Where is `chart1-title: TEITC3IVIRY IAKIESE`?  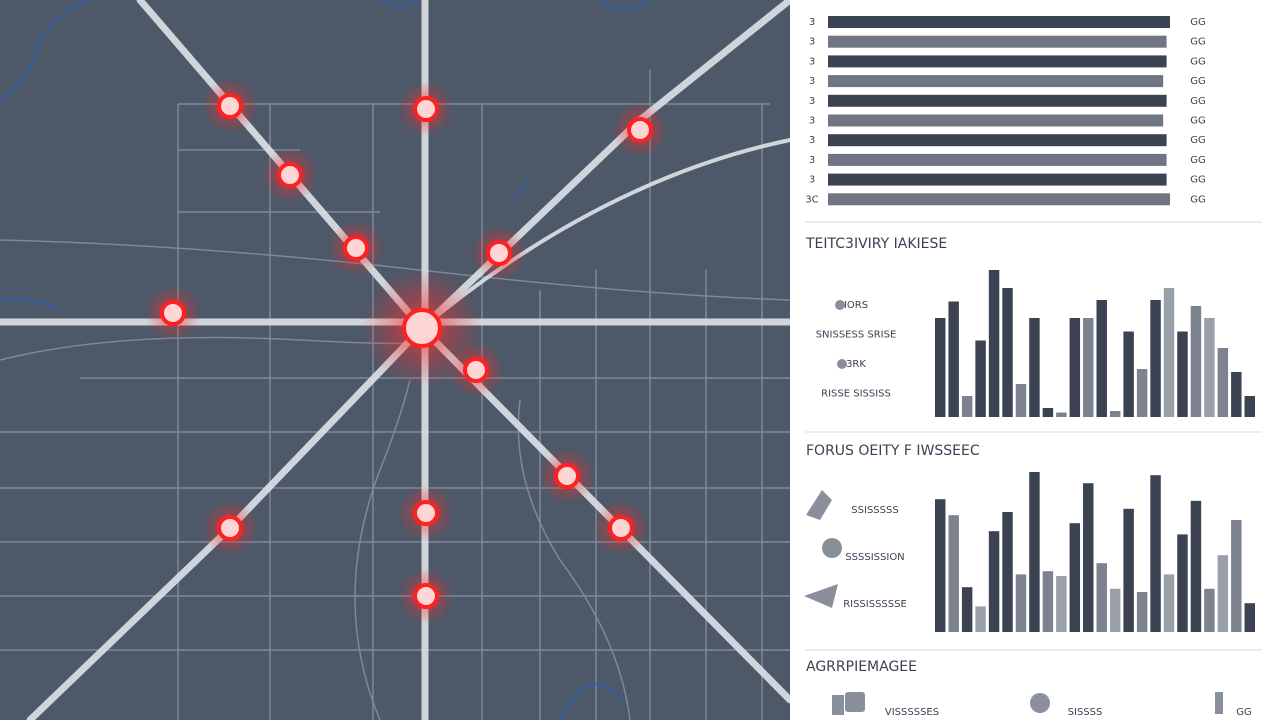 chart1-title: TEITC3IVIRY IAKIESE is located at coordinates (876, 244).